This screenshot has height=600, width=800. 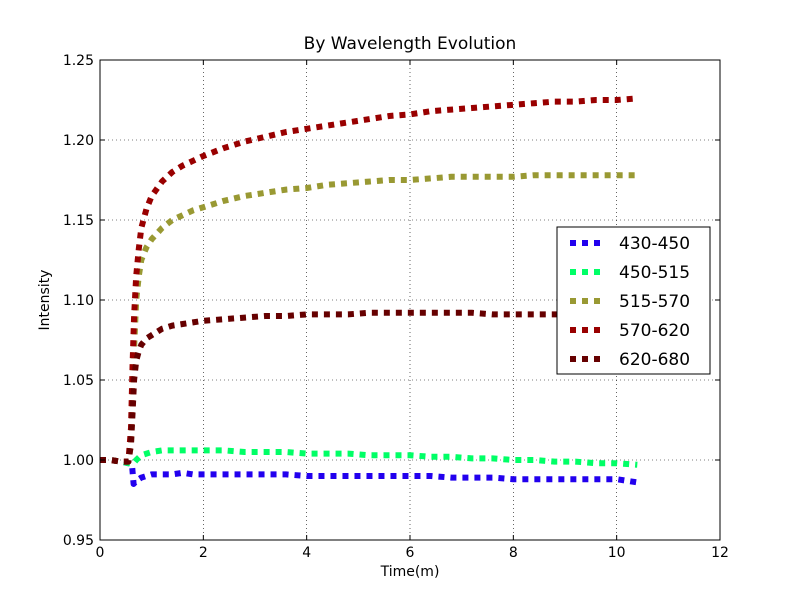 I want to click on legend: 430-450 450-515 515-570 570-620 620-680, so click(x=633, y=300).